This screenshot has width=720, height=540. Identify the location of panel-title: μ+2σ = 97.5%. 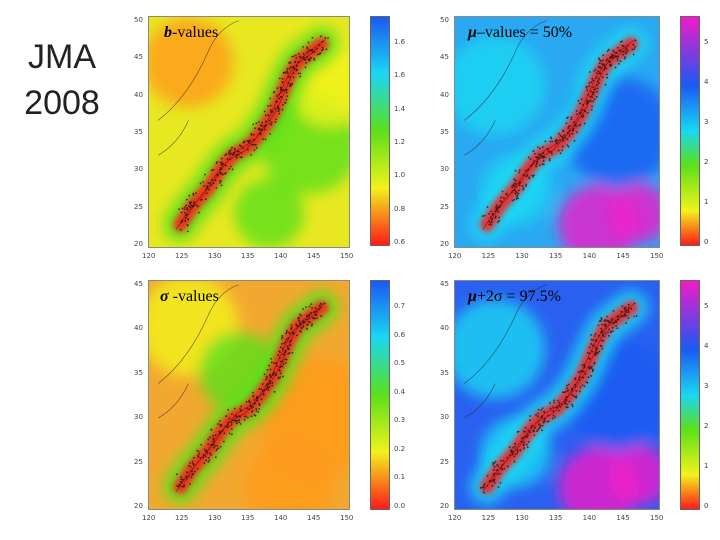
(514, 297).